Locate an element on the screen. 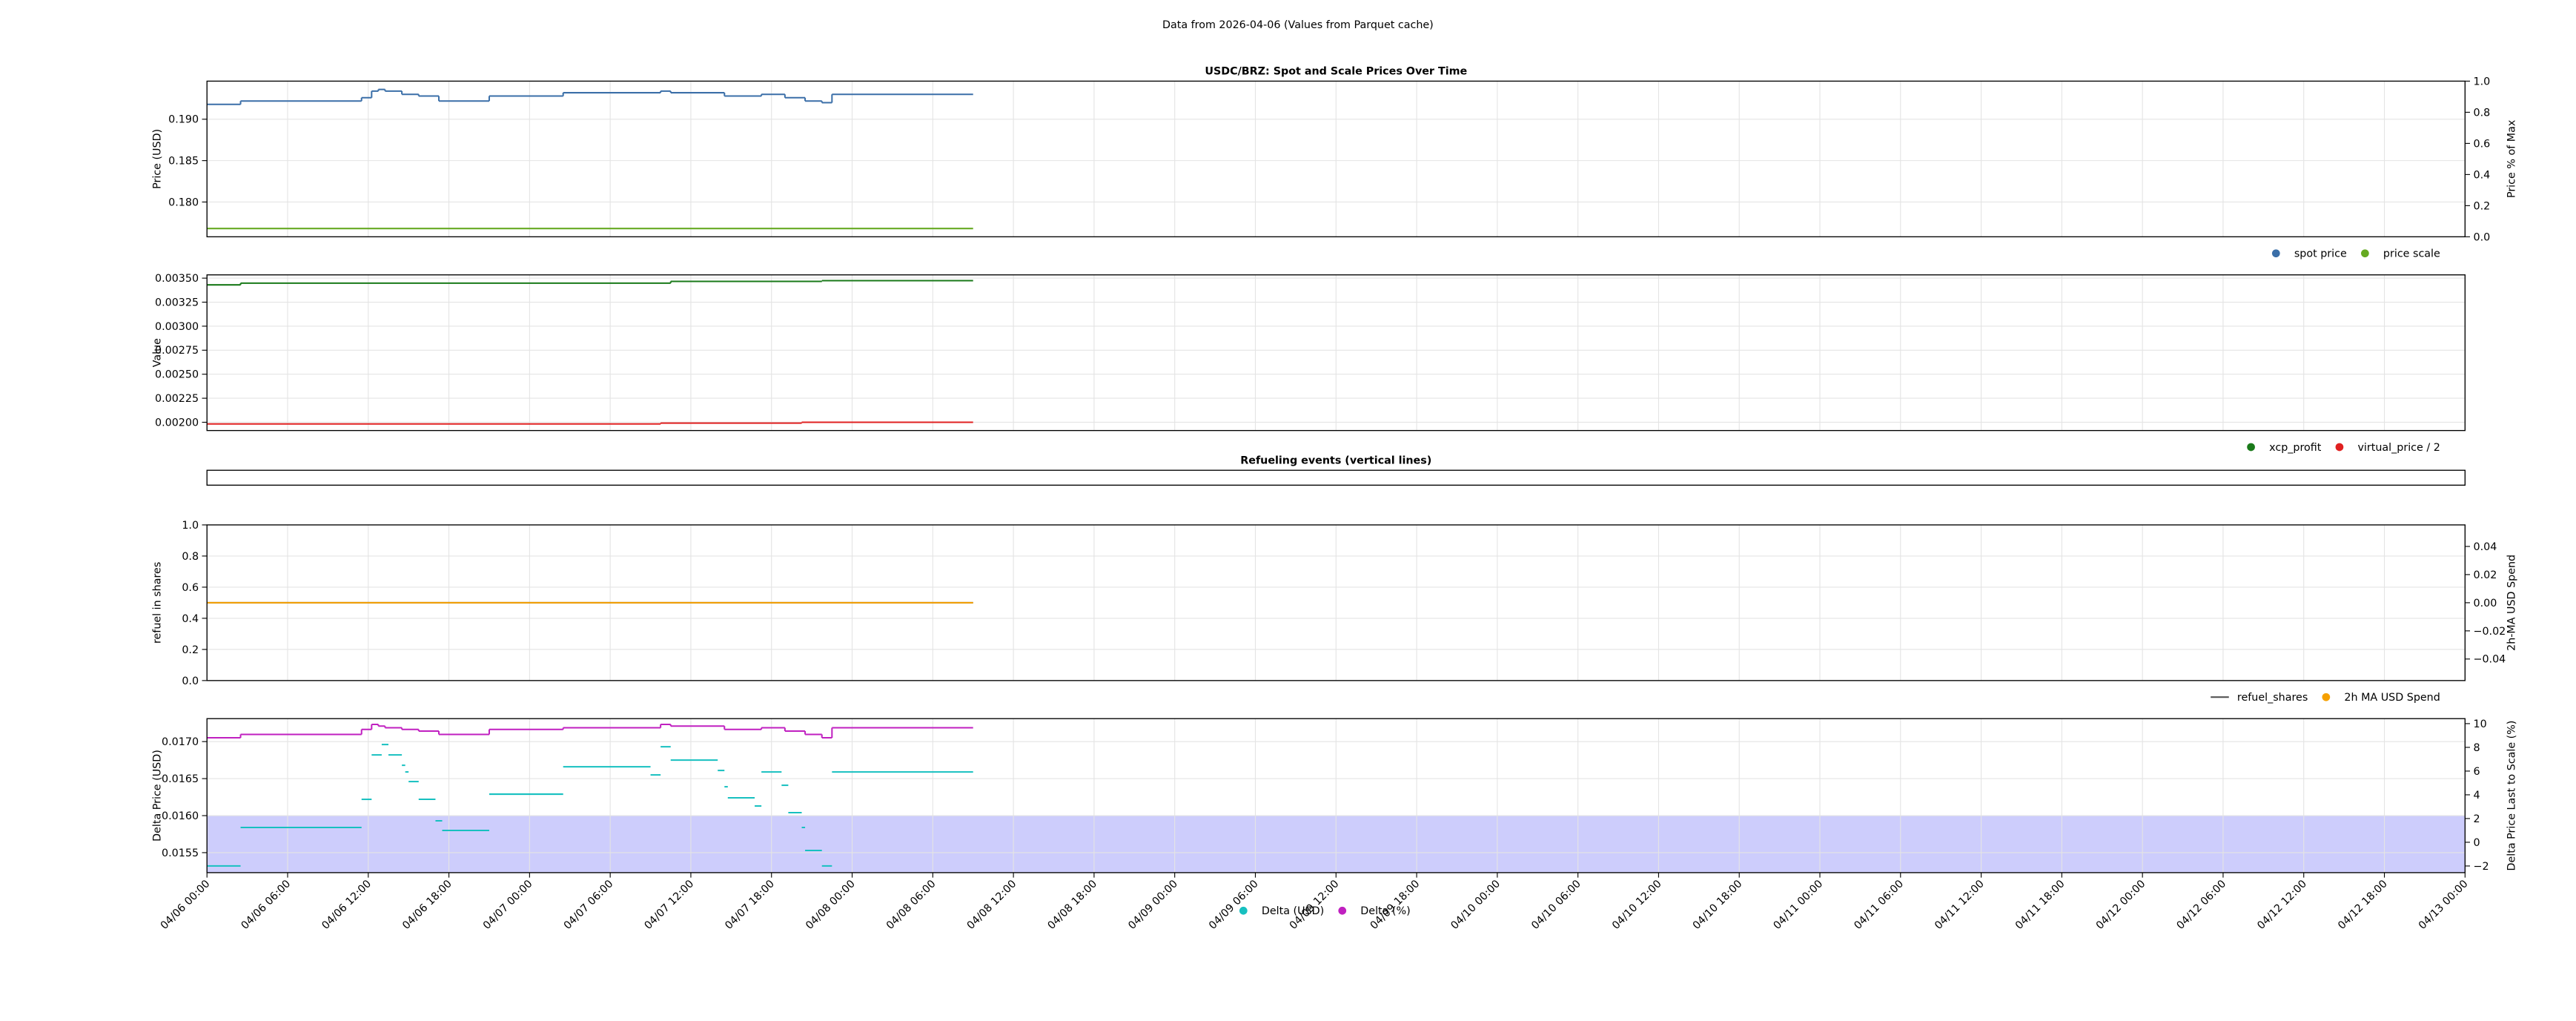  y2-tick-label: 8 is located at coordinates (2476, 748).